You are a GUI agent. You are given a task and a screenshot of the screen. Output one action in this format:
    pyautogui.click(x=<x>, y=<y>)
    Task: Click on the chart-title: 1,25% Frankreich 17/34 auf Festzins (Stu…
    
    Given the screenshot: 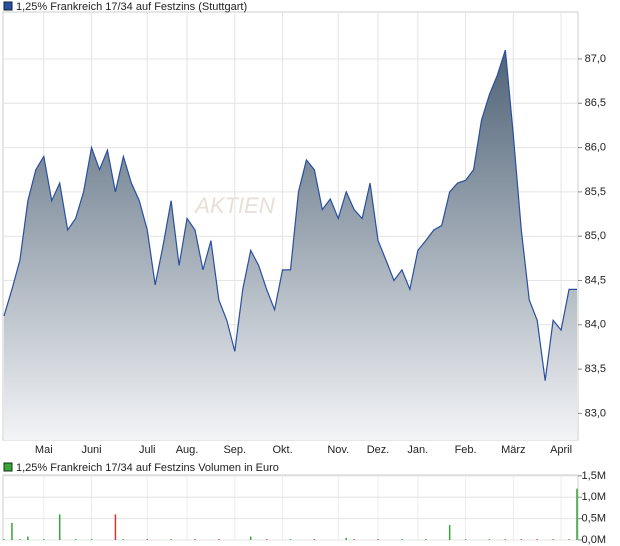 What is the action you would take?
    pyautogui.click(x=131, y=7)
    